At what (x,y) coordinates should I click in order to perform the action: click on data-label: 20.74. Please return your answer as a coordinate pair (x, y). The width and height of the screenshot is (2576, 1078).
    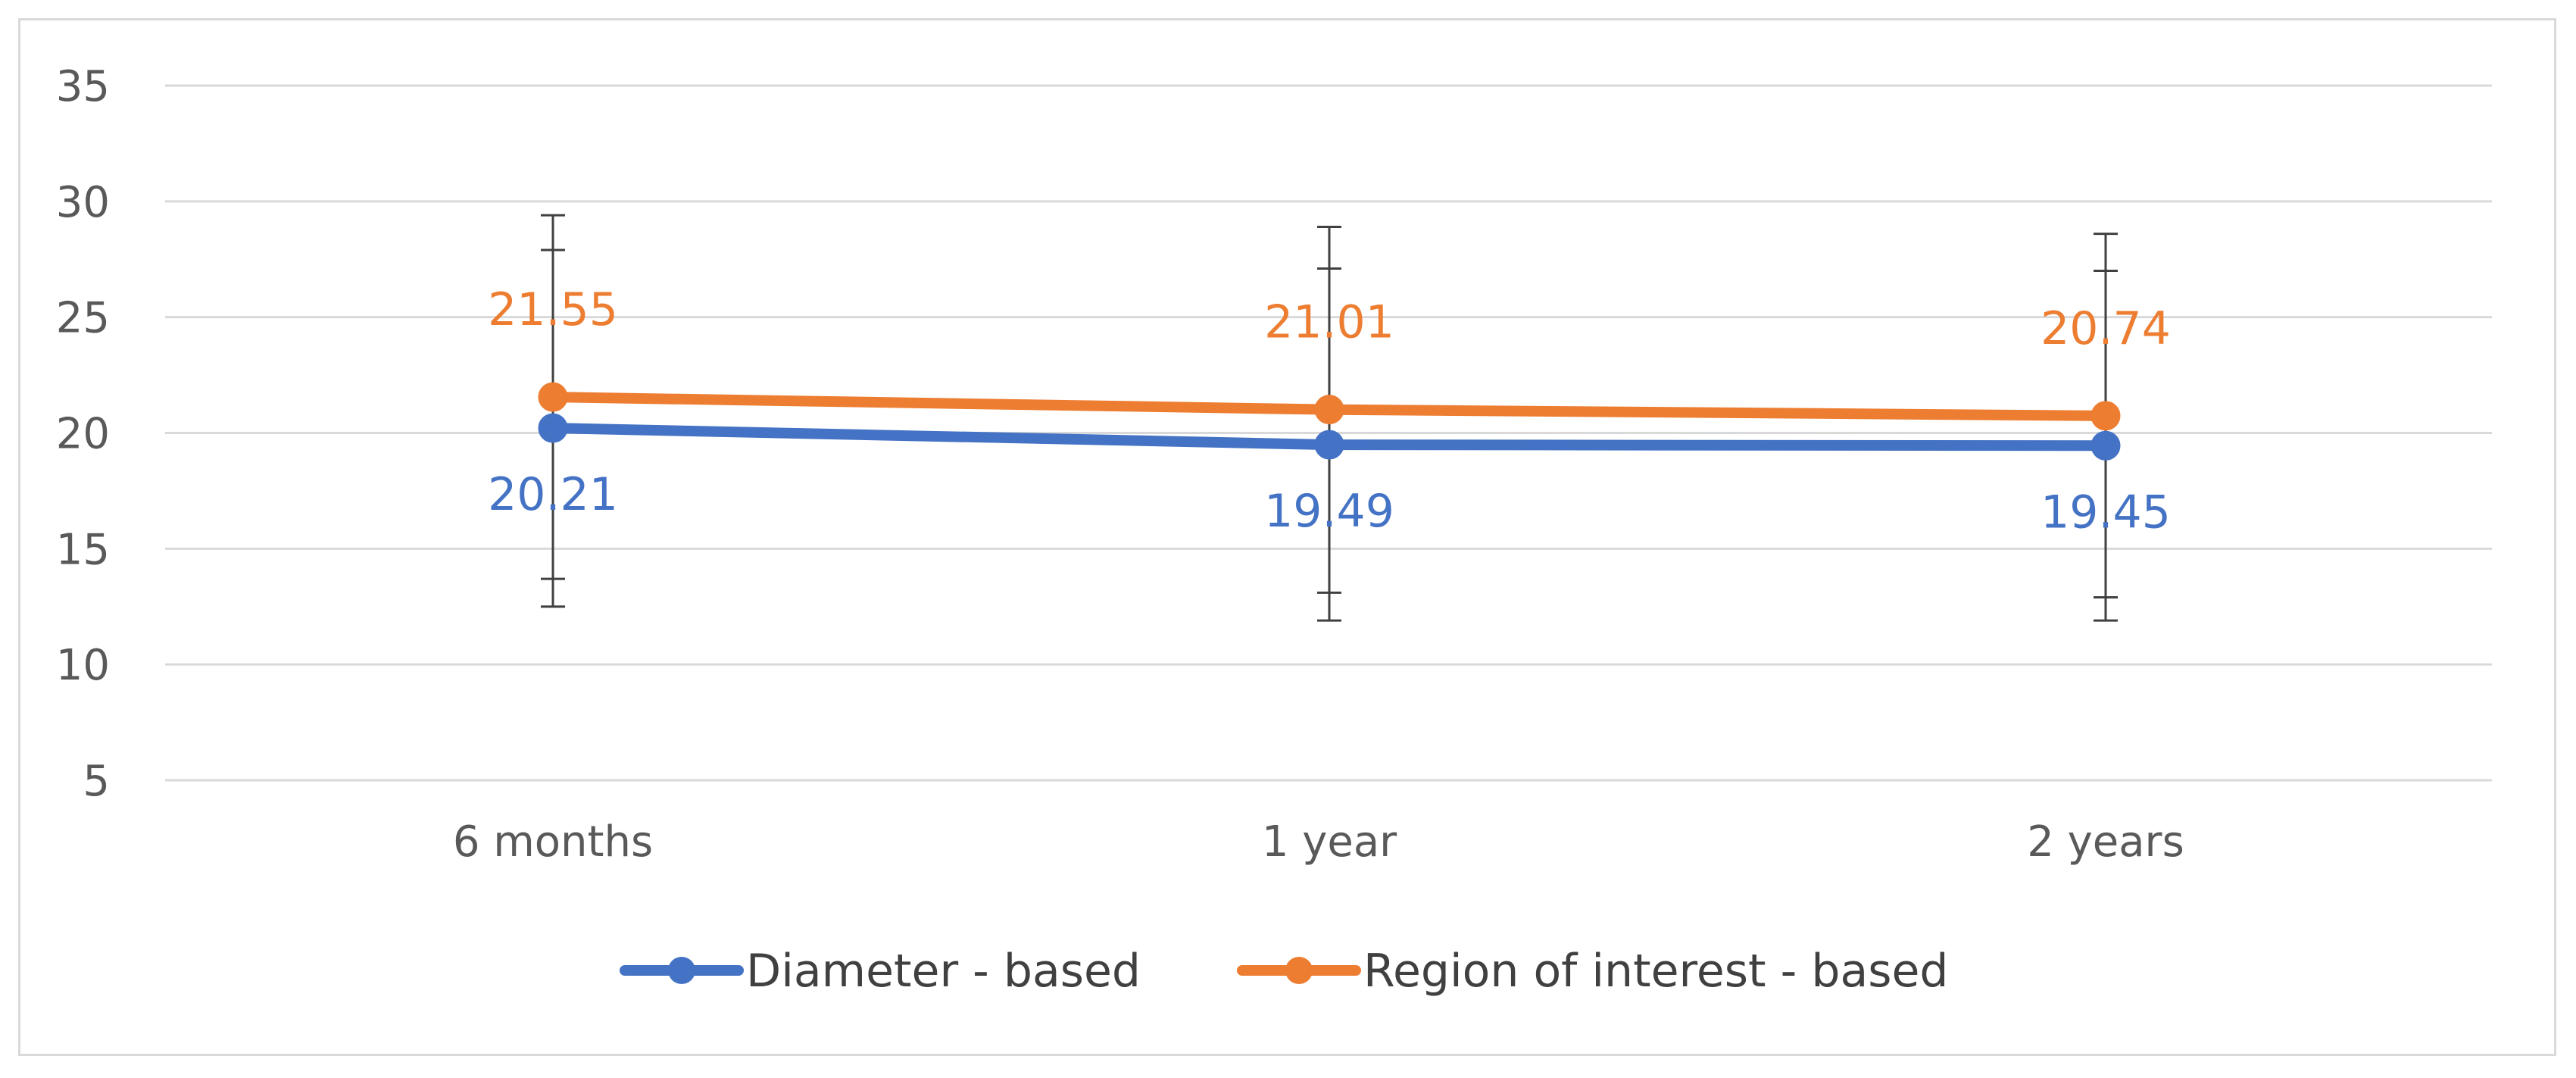
    Looking at the image, I should click on (2106, 329).